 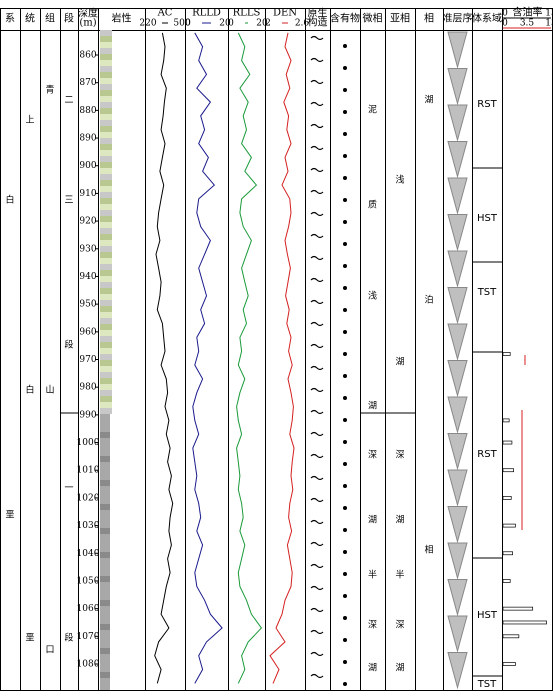 I want to click on depth-label: 960, so click(x=87, y=332).